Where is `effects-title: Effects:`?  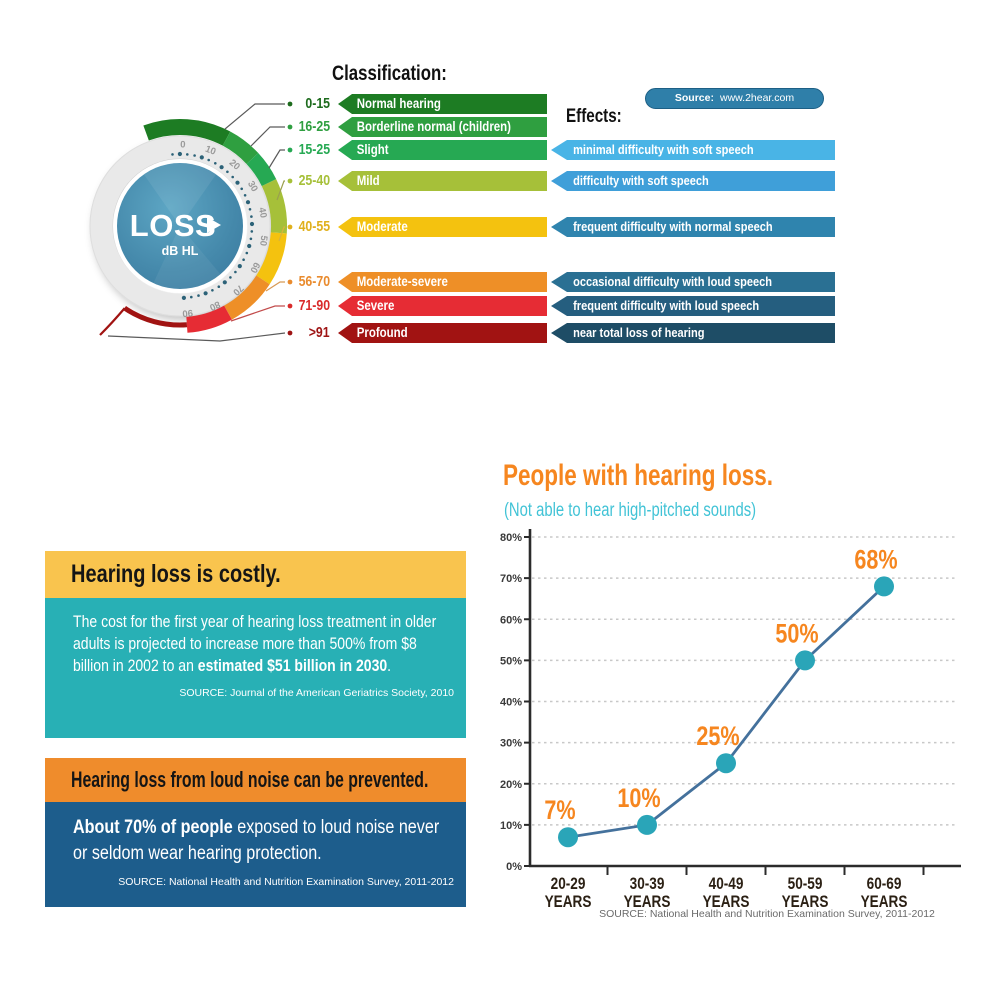
effects-title: Effects: is located at coordinates (601, 117).